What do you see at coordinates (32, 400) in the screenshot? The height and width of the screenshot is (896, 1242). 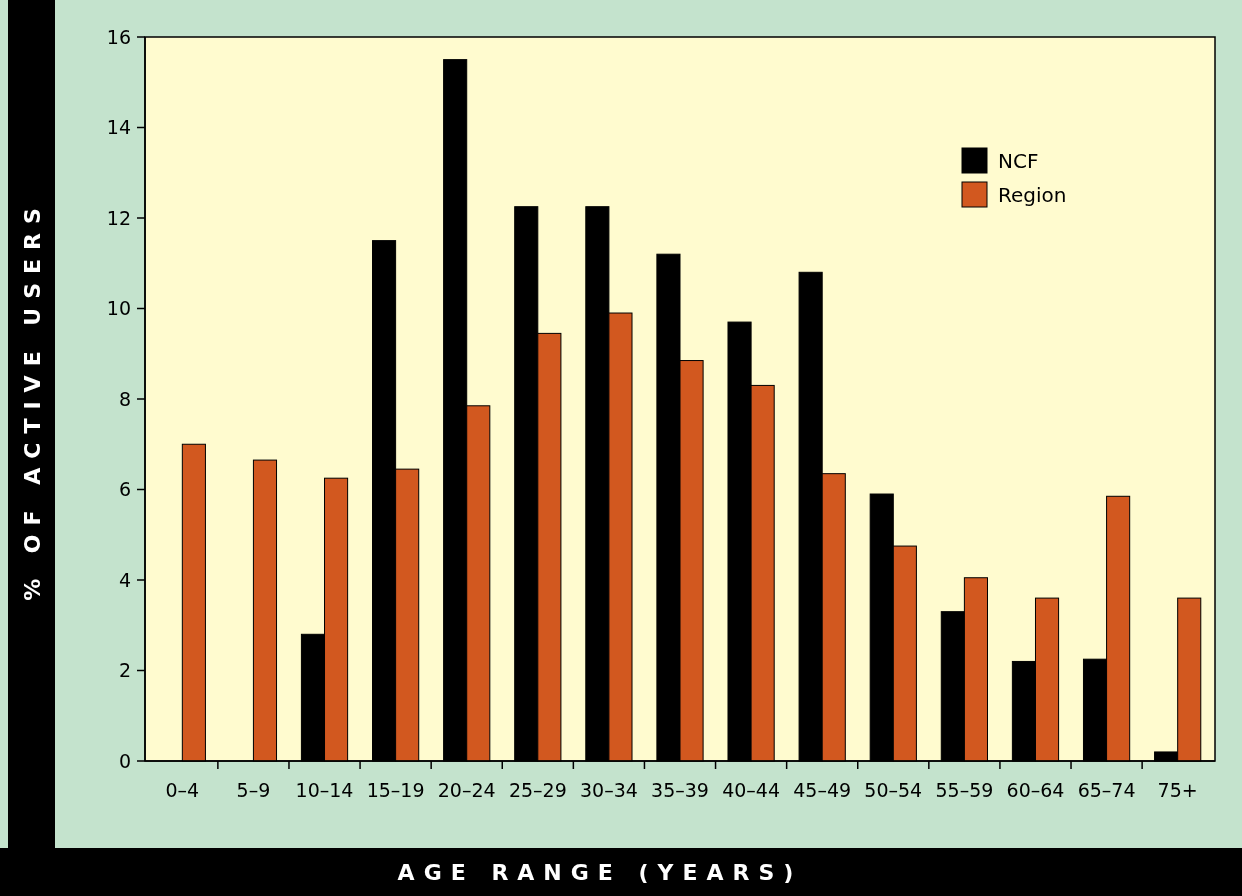 I see `y-axis-title: % OF ACTIVE USERS` at bounding box center [32, 400].